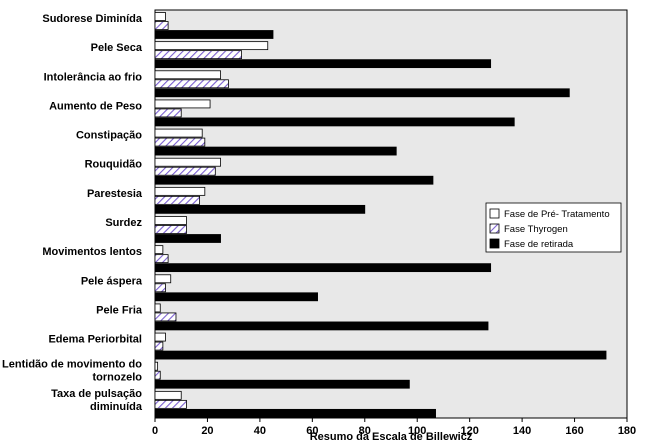 This screenshot has height=446, width=652. Describe the element at coordinates (365, 431) in the screenshot. I see `x-tick-label-4: 80` at that location.